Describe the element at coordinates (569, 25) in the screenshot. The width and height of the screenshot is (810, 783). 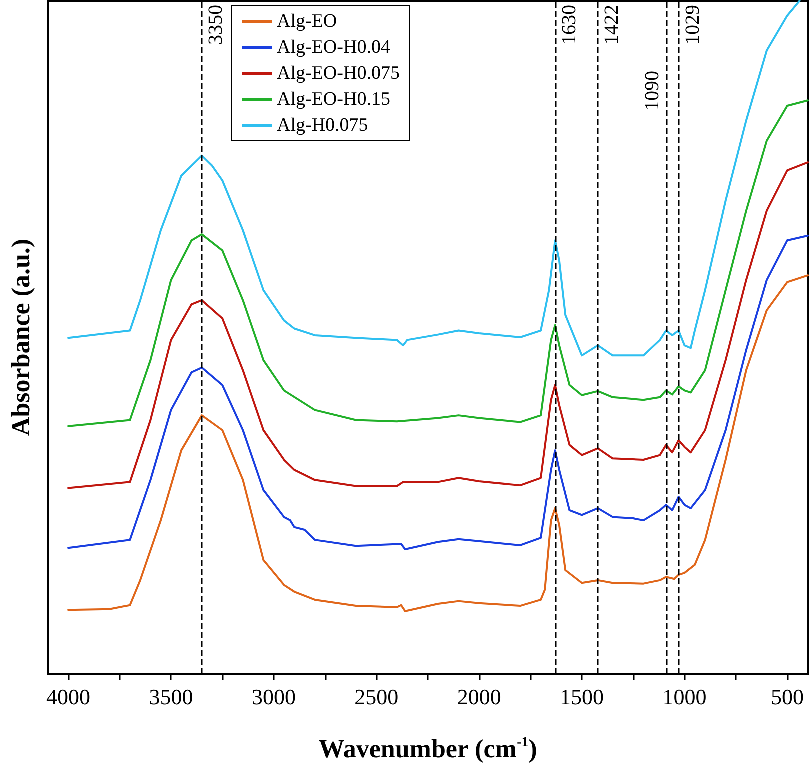
I see `ref-line-label: 1630` at that location.